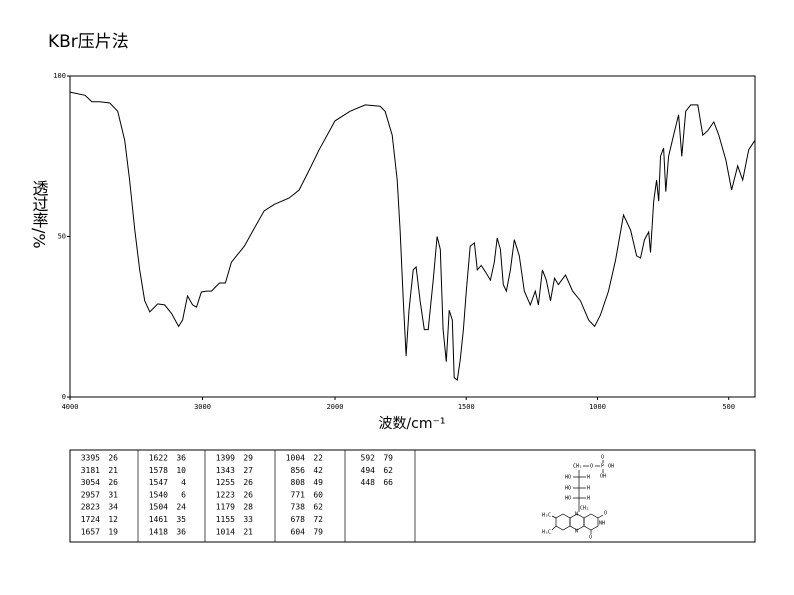 The width and height of the screenshot is (794, 595). Describe the element at coordinates (90, 519) in the screenshot. I see `peak-wavenumber: 1724` at that location.